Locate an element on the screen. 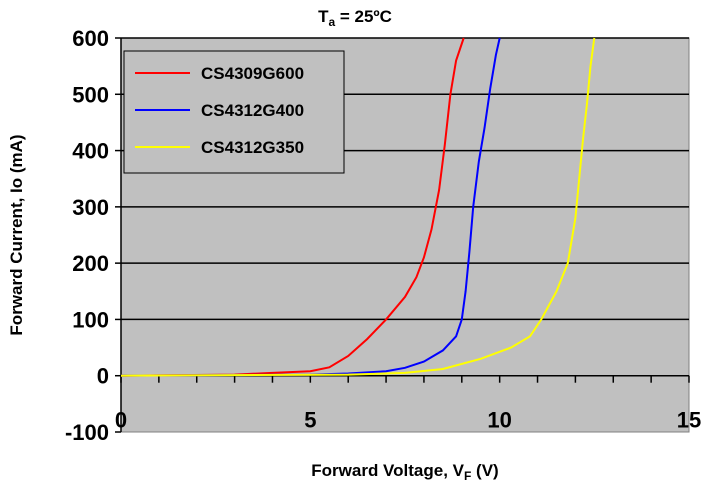 Image resolution: width=711 pixels, height=481 pixels. y-tick-label: -100 is located at coordinates (87, 432).